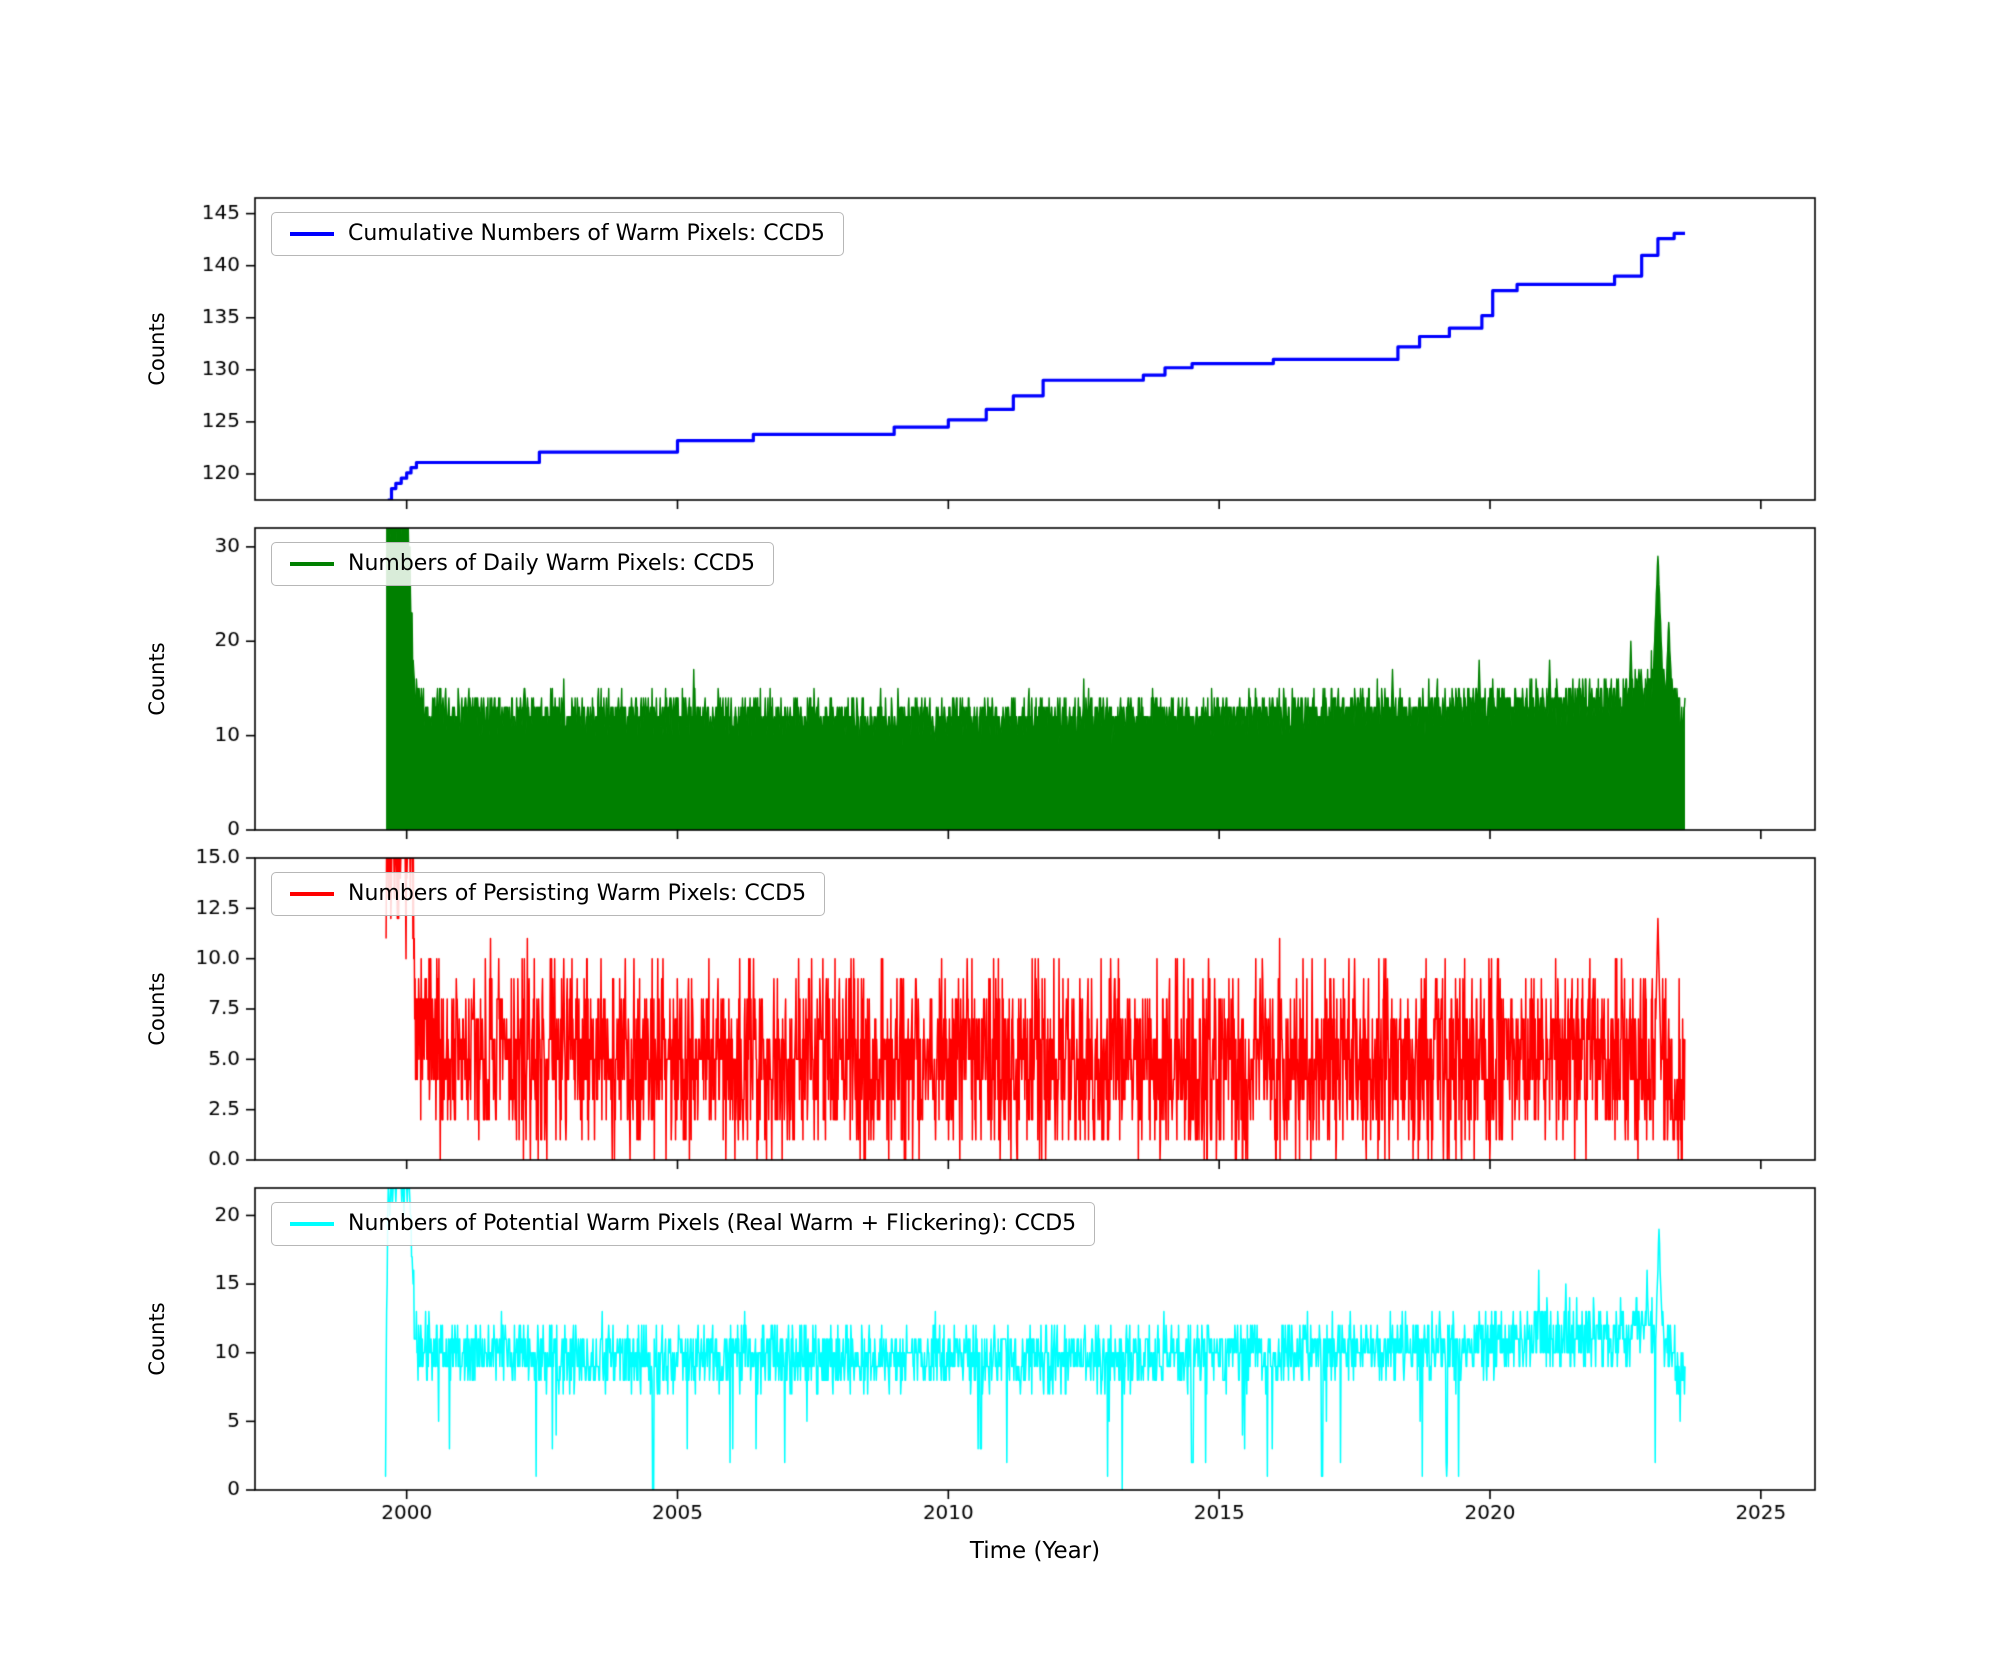 The width and height of the screenshot is (2000, 1664). I want to click on legend-label: Numbers of Daily Warm Pixels: CCD5, so click(552, 563).